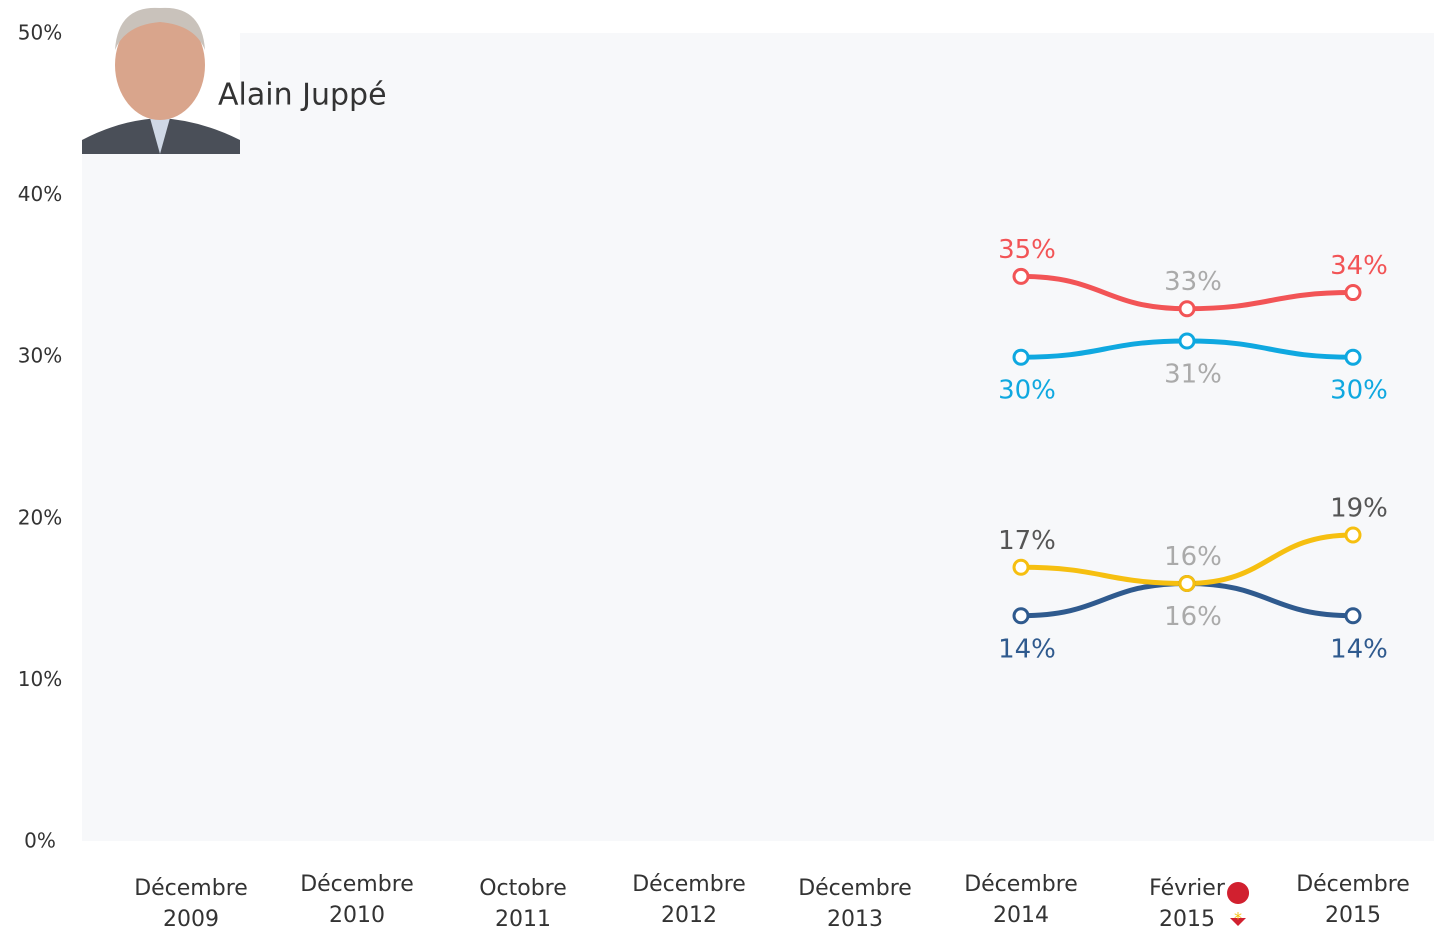 The width and height of the screenshot is (1434, 933). What do you see at coordinates (40, 679) in the screenshot?
I see `y-tick-label: 10%` at bounding box center [40, 679].